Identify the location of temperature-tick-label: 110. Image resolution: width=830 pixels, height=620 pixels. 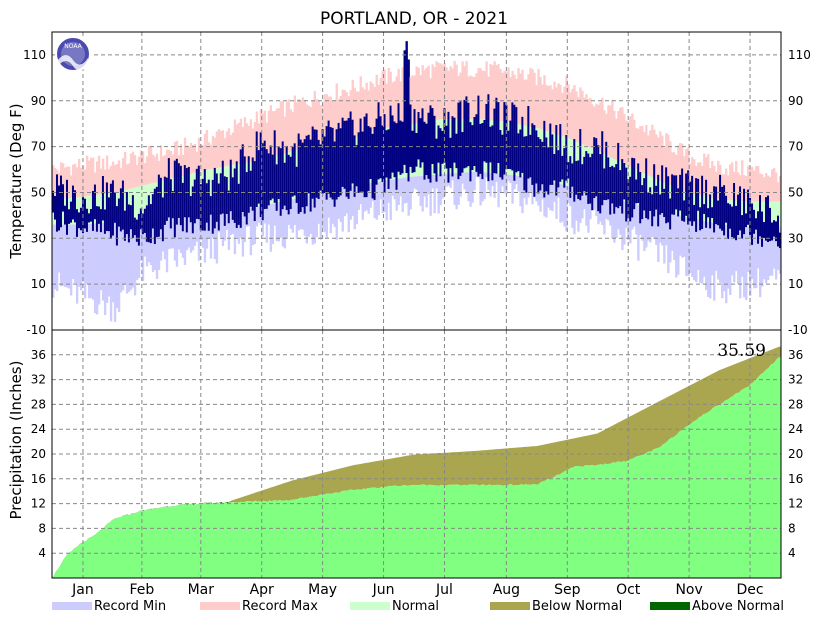
(799, 55).